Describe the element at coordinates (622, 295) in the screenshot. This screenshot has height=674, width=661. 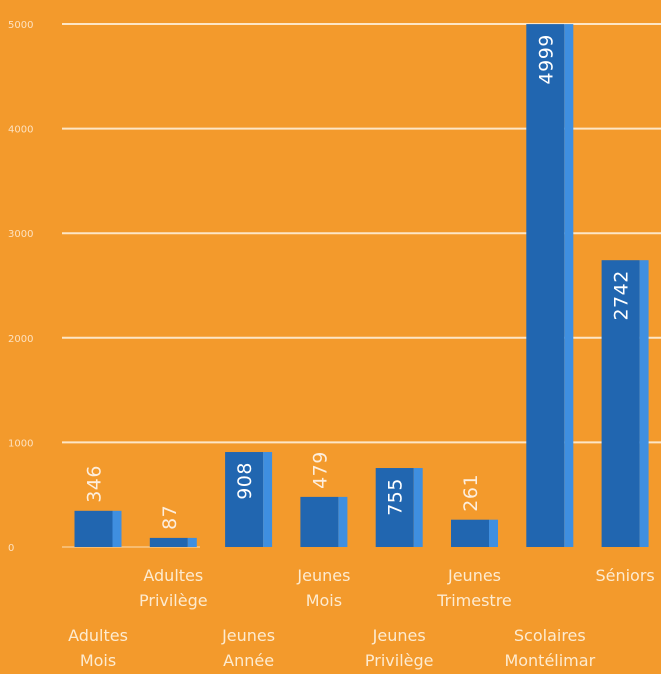
I see `value-label-7: 2742` at that location.